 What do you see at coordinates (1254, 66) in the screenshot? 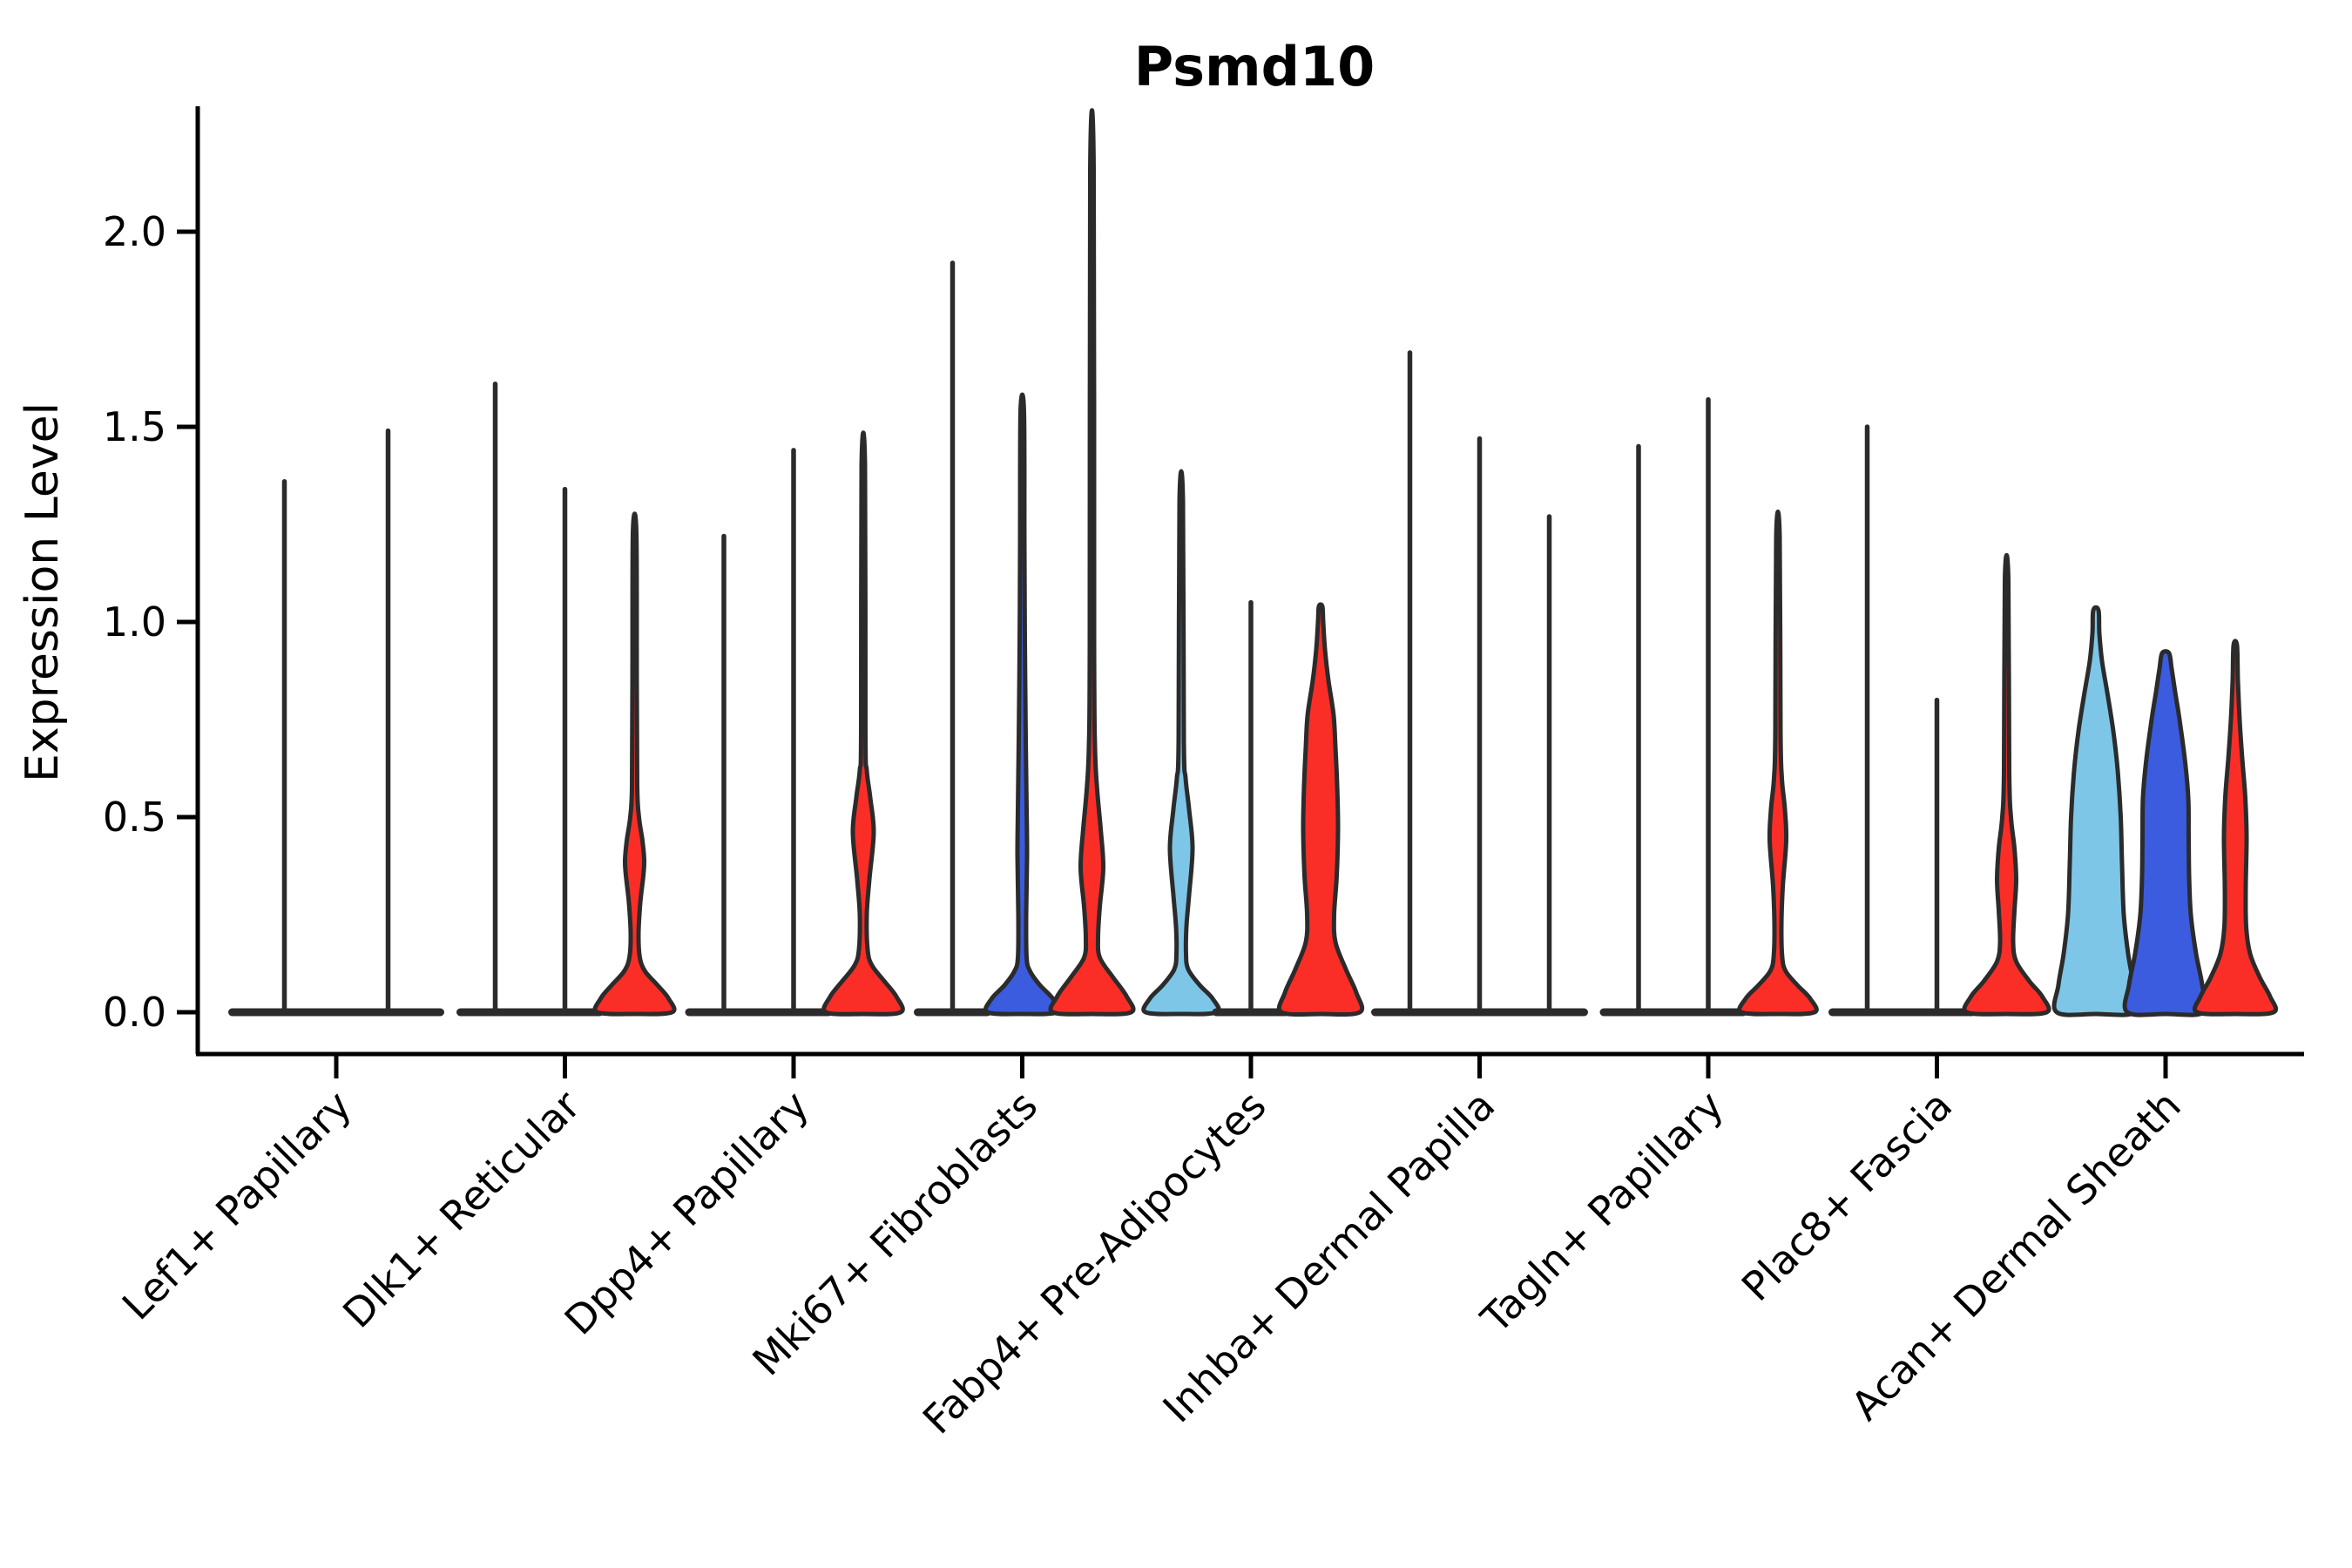
I see `chart-title: Psmd10` at bounding box center [1254, 66].